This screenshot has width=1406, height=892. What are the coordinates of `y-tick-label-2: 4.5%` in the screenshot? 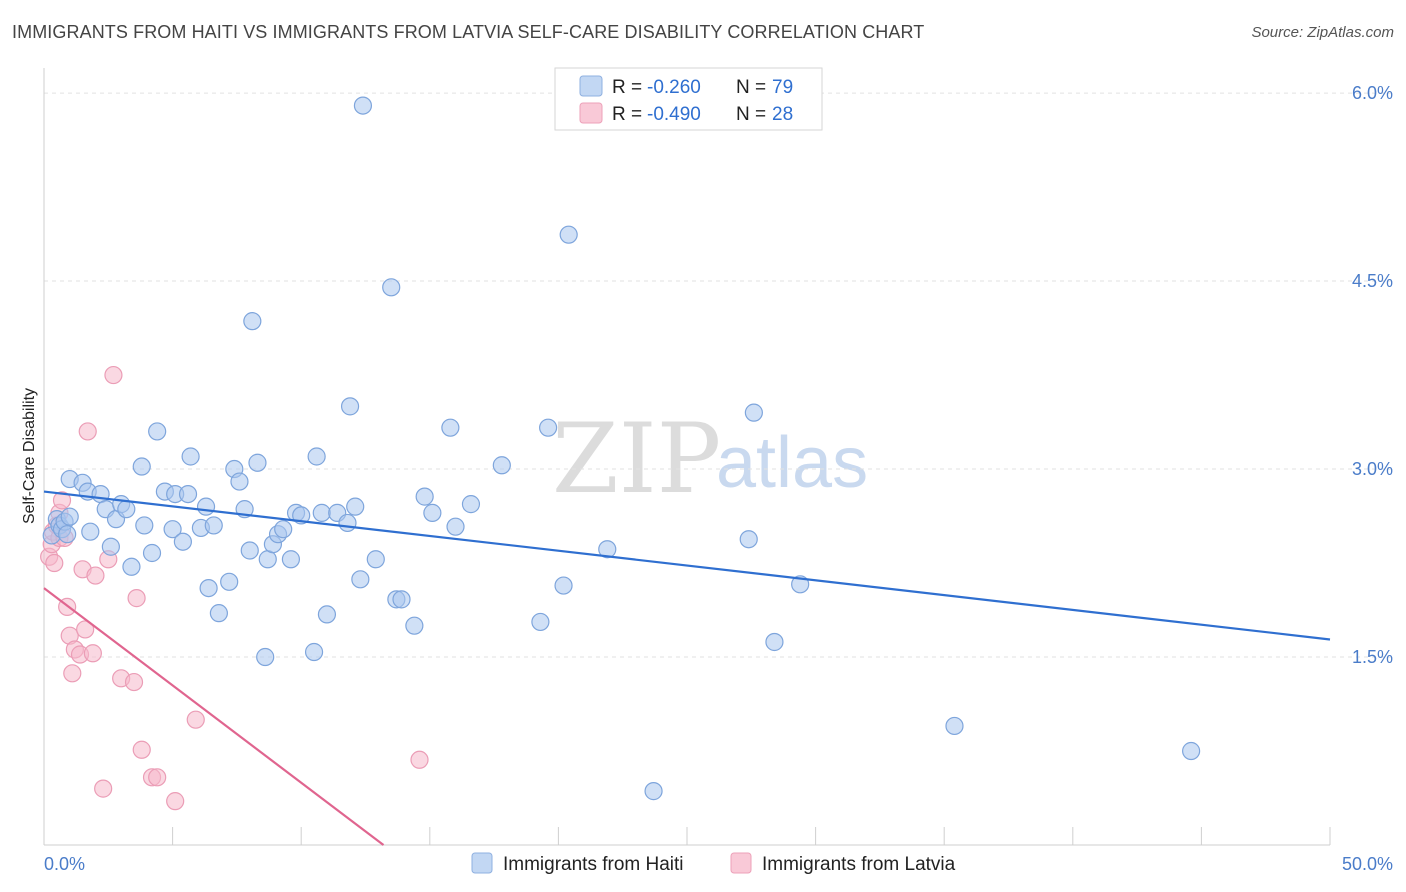 It's located at (1372, 281).